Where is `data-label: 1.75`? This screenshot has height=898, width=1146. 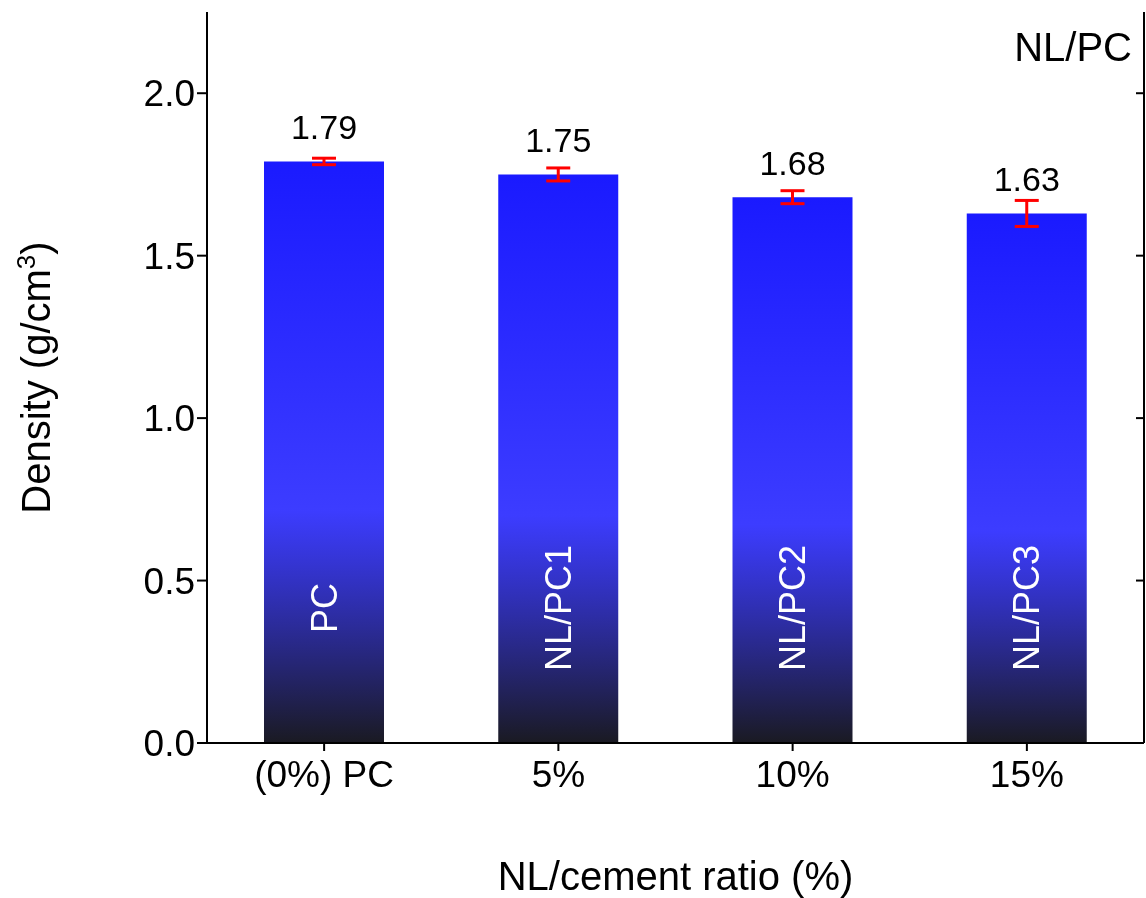
data-label: 1.75 is located at coordinates (558, 140).